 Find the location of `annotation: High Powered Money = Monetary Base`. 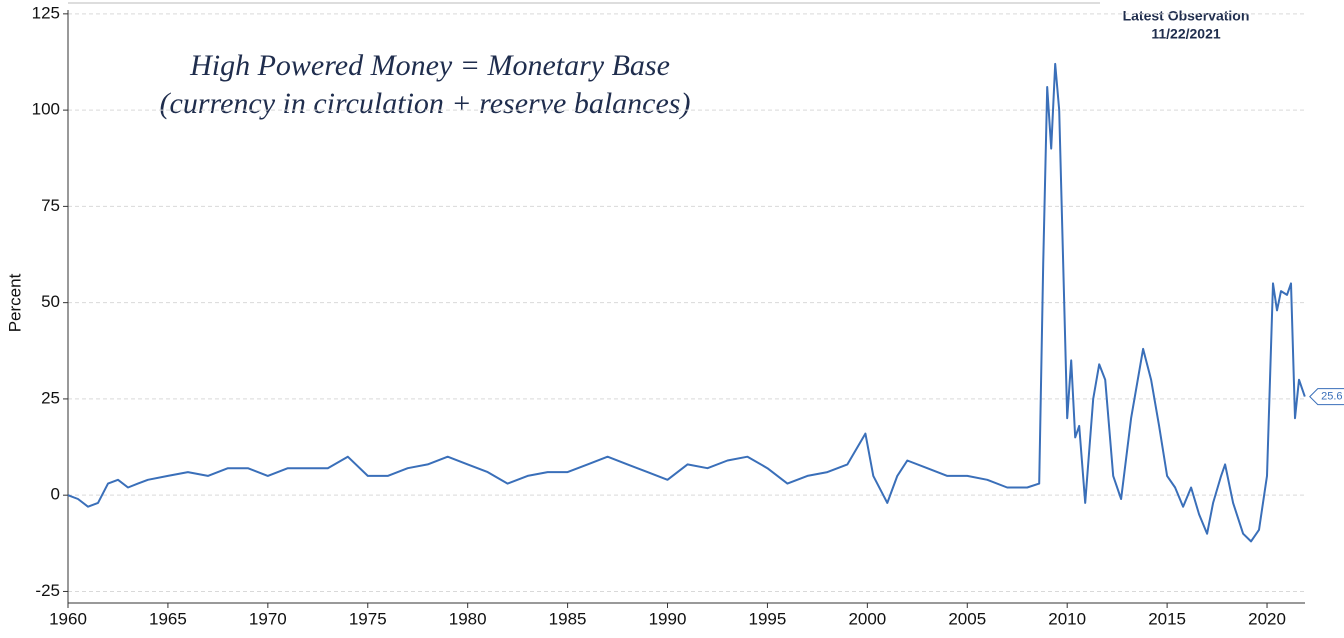

annotation: High Powered Money = Monetary Base is located at coordinates (429, 65).